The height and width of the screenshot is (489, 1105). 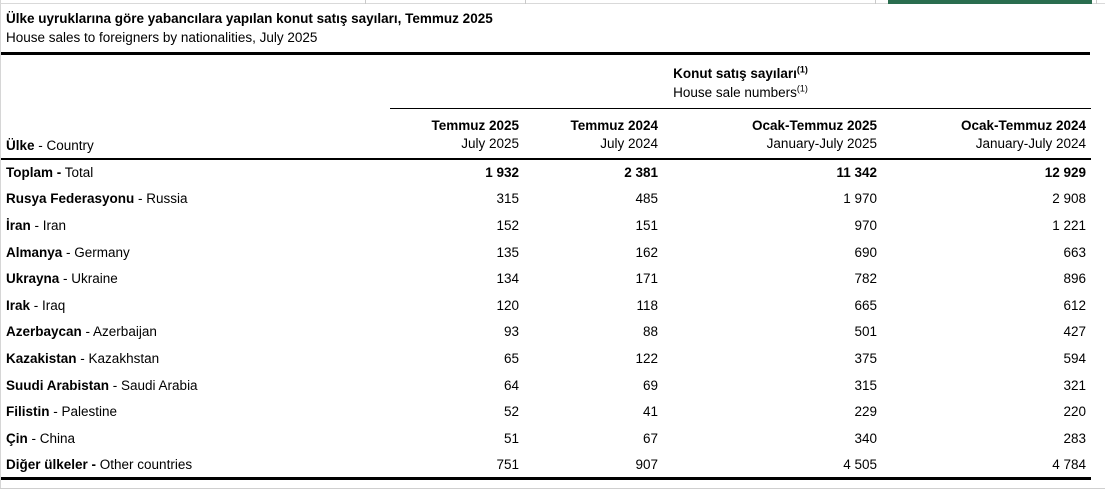 I want to click on value-cell-january-july-2025: 375, so click(x=865, y=358).